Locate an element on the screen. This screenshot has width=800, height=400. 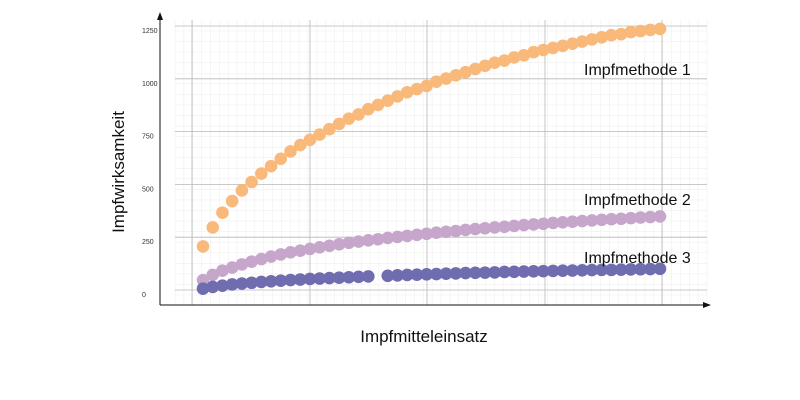
x-axis-title: Impfmitteleinsatz is located at coordinates (424, 336).